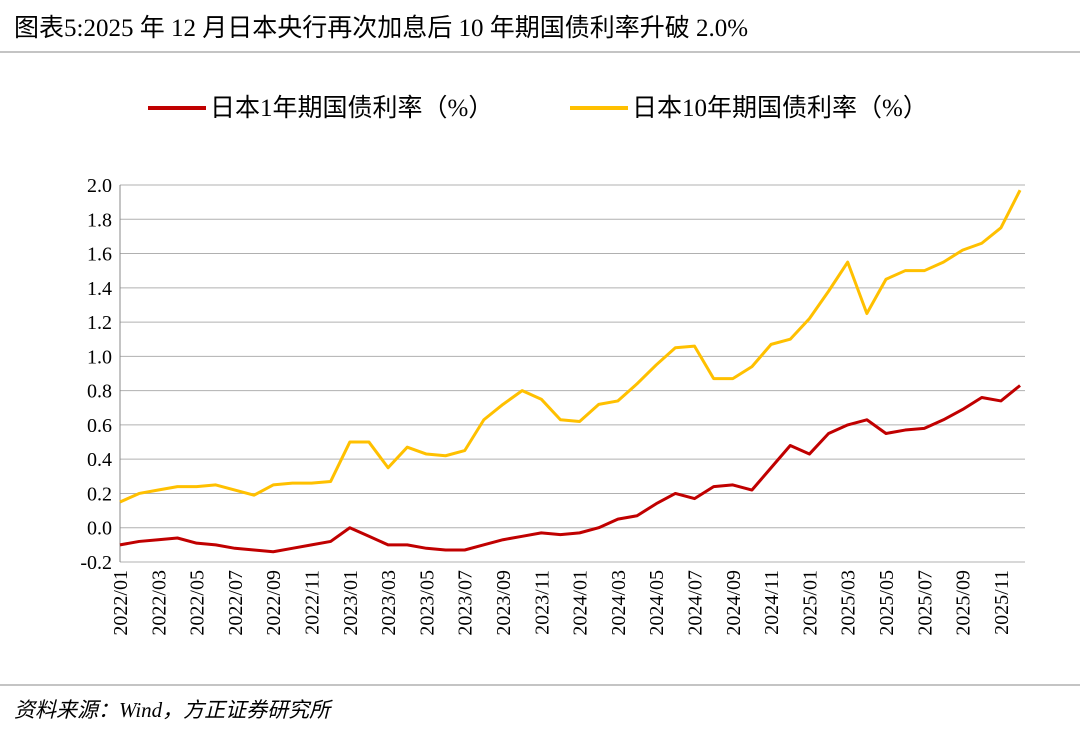  Describe the element at coordinates (772, 602) in the screenshot. I see `x-tick-label: 2024/11` at that location.